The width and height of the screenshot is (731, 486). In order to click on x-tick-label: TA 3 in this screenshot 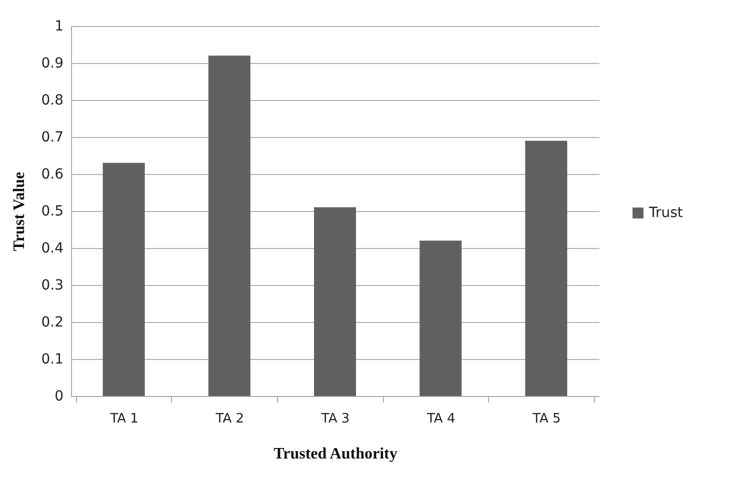, I will do `click(335, 419)`.